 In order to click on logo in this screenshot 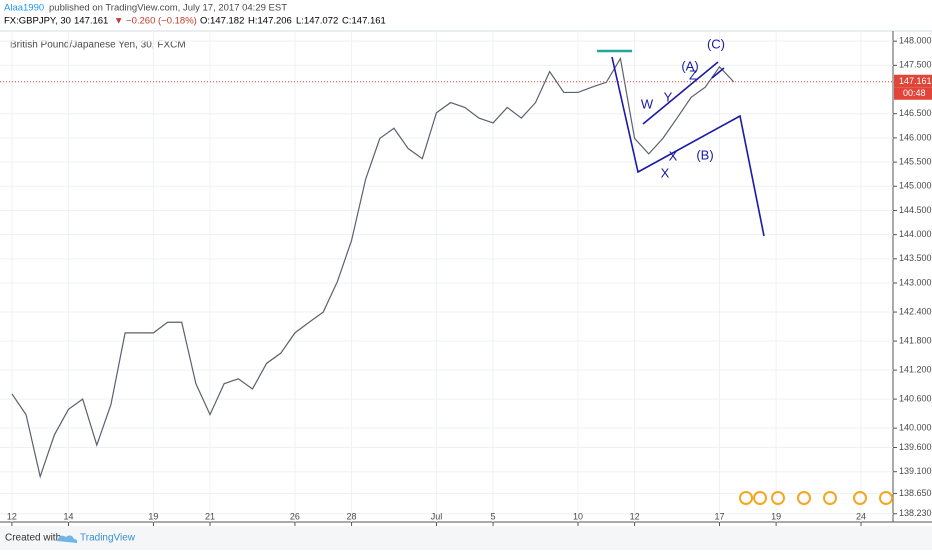, I will do `click(67, 539)`.